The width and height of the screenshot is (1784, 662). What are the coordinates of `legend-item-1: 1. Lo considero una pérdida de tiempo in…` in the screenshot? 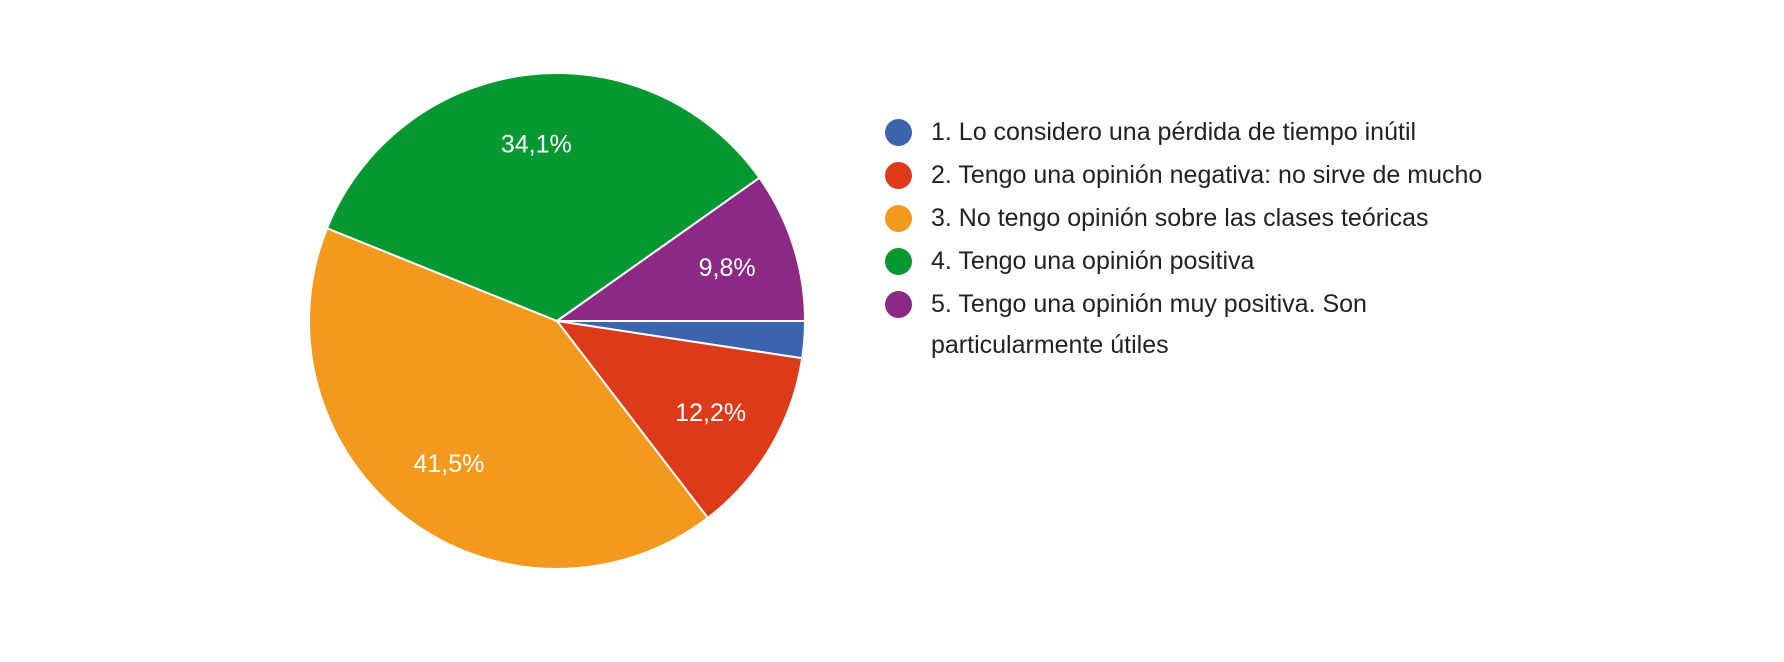 It's located at (1195, 132).